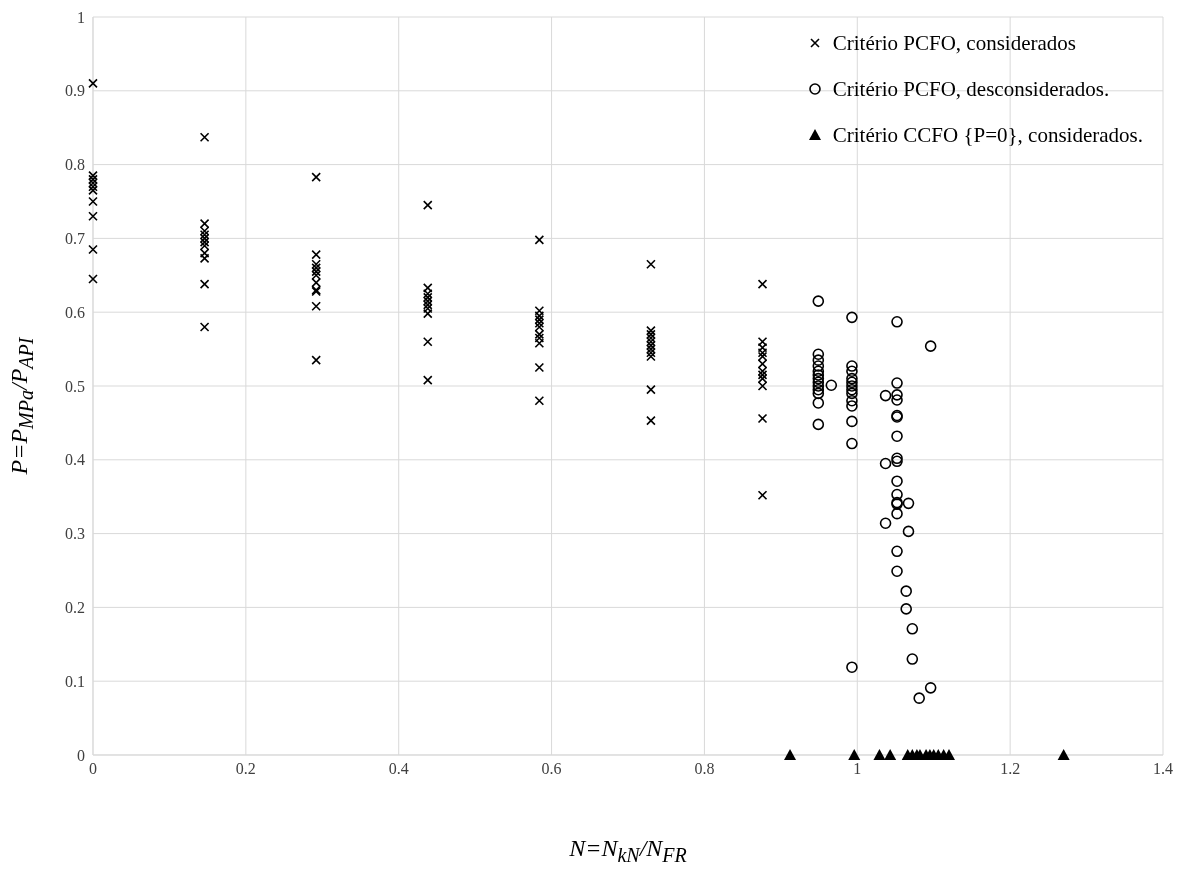  Describe the element at coordinates (75, 312) in the screenshot. I see `y-tick-label: 0.6` at that location.